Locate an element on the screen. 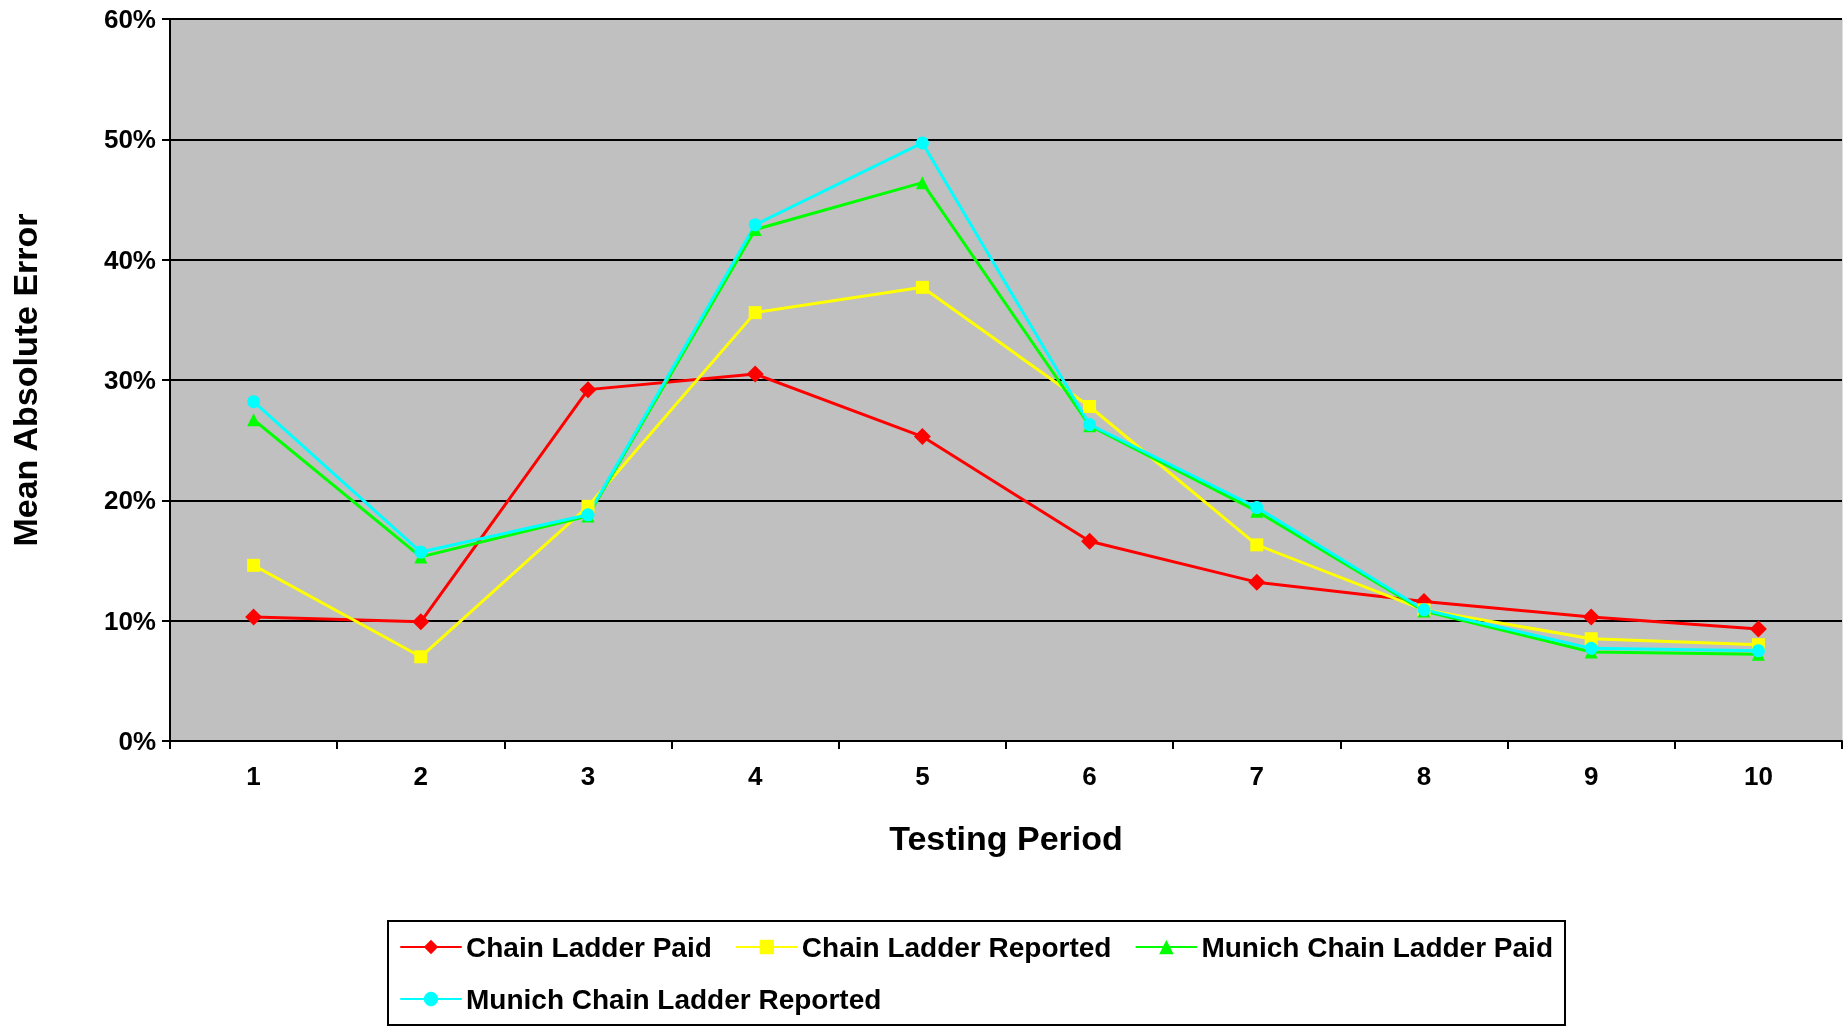  y-tick-label: 0% is located at coordinates (137, 741).